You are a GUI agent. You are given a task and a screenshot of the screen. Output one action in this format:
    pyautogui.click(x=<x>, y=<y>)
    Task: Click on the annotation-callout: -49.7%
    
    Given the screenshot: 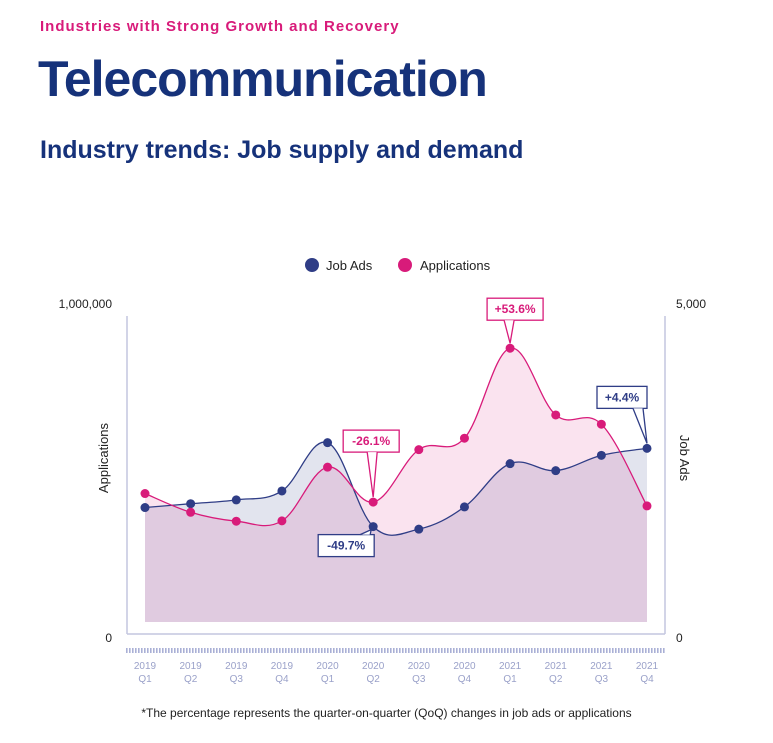 What is the action you would take?
    pyautogui.click(x=346, y=543)
    